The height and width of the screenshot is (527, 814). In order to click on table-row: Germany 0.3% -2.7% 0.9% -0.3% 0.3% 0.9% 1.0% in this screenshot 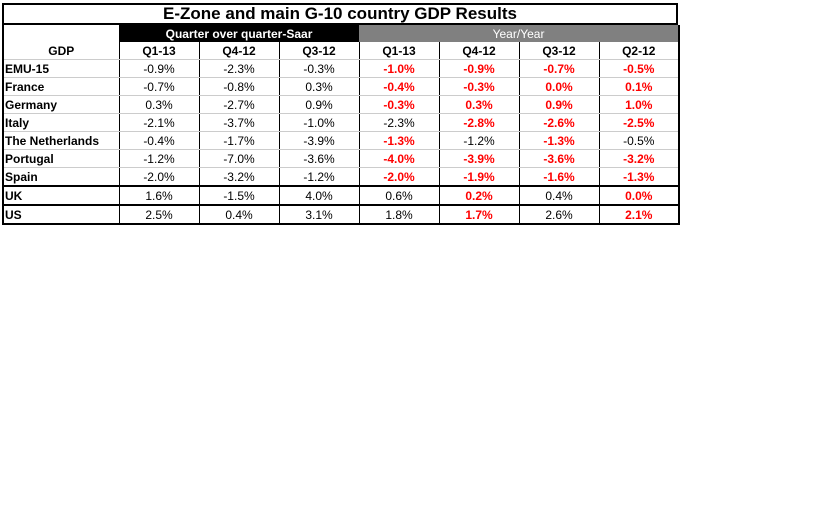, I will do `click(341, 104)`.